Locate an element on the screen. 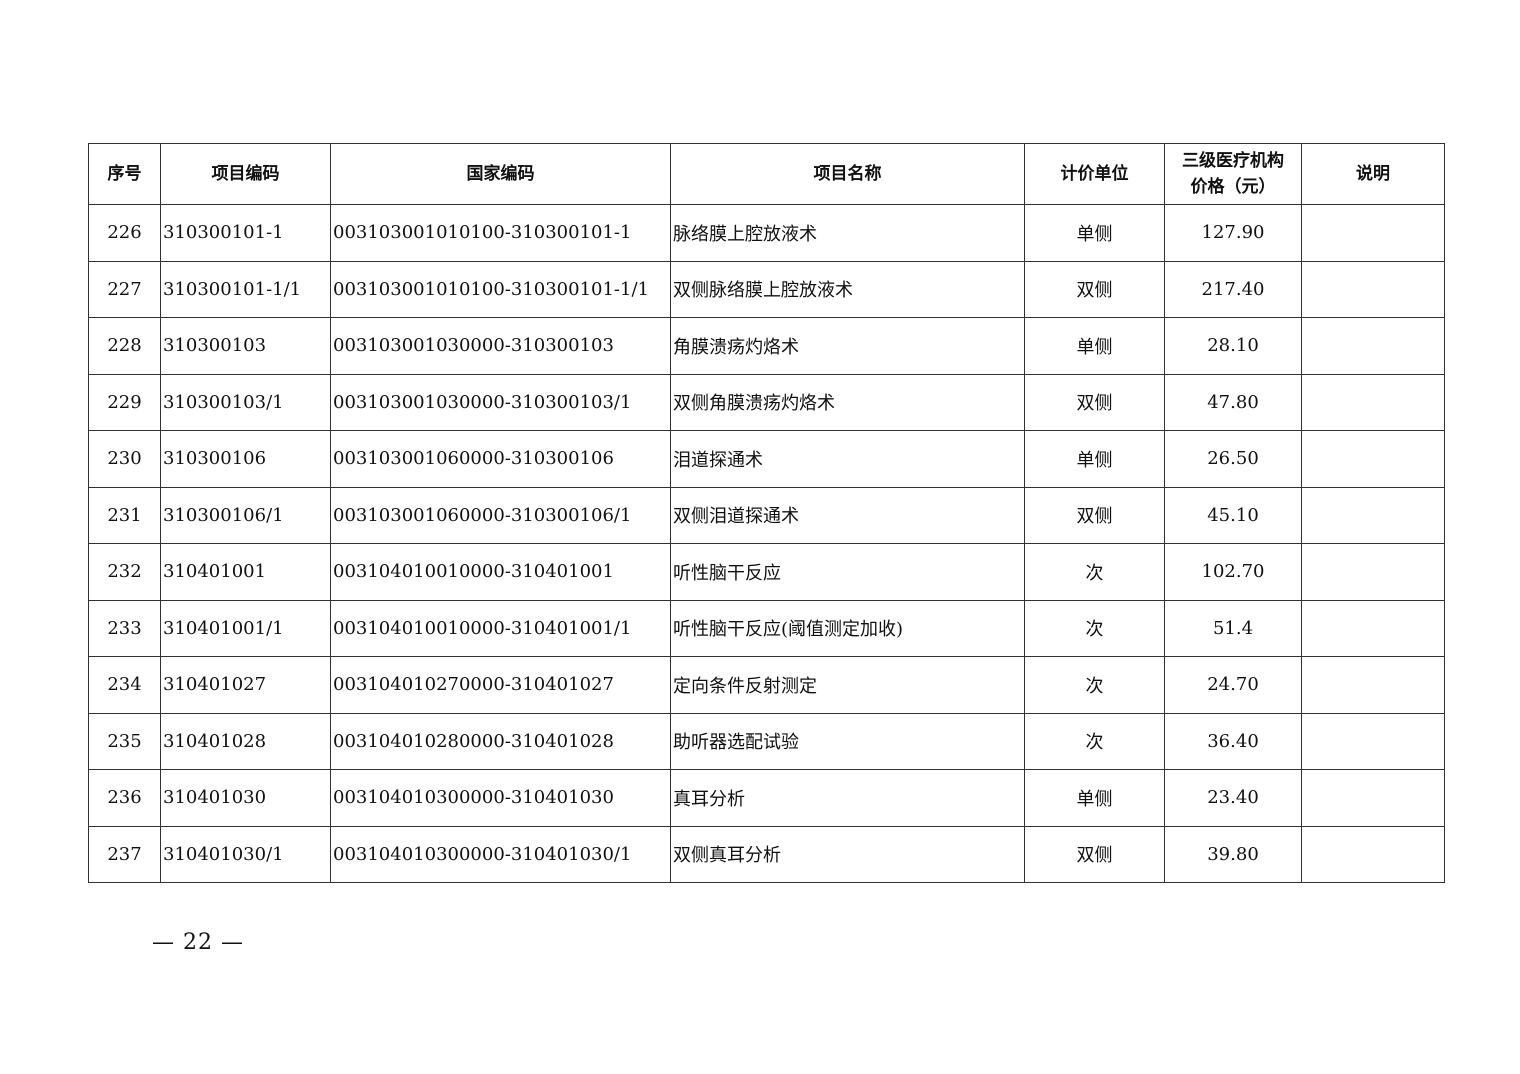  header-item-name: 项目名称 is located at coordinates (847, 174).